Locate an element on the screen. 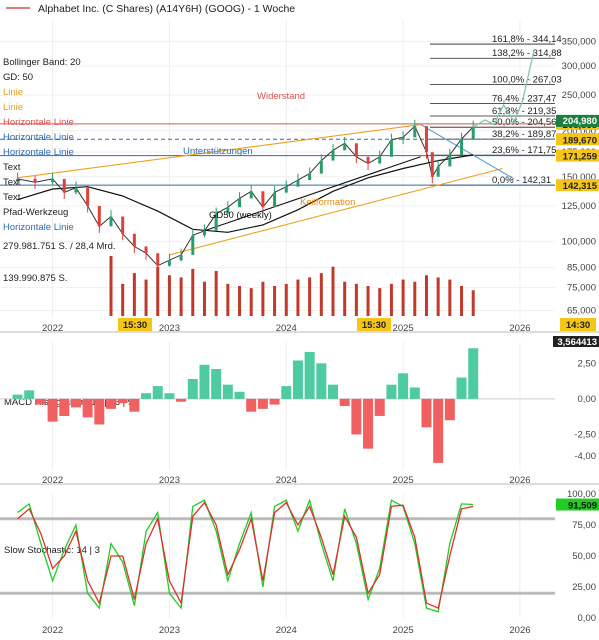 This screenshot has width=599, height=640. time-badge: 15:30 is located at coordinates (135, 325).